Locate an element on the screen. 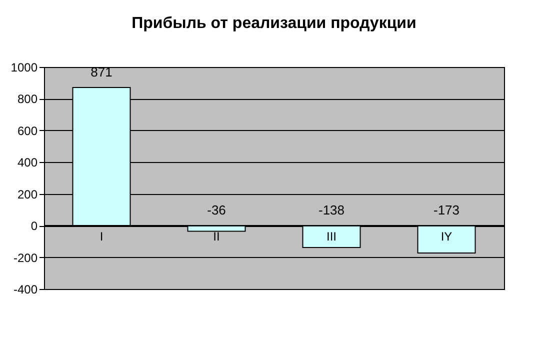 The image size is (547, 338). data-label: -36 is located at coordinates (216, 210).